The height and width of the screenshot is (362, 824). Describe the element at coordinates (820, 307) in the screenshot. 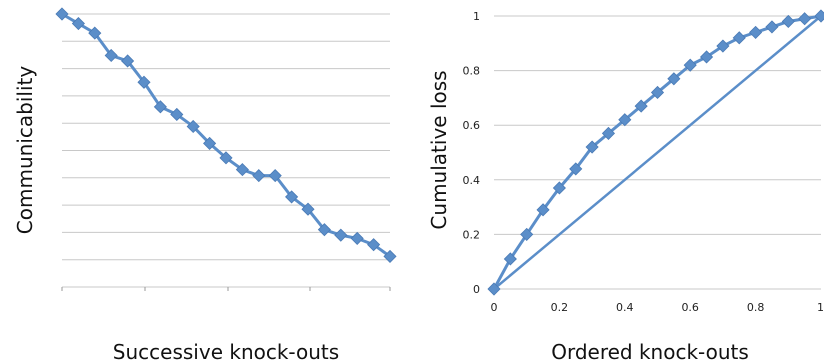

I see `right-x-tick-label: 1` at that location.